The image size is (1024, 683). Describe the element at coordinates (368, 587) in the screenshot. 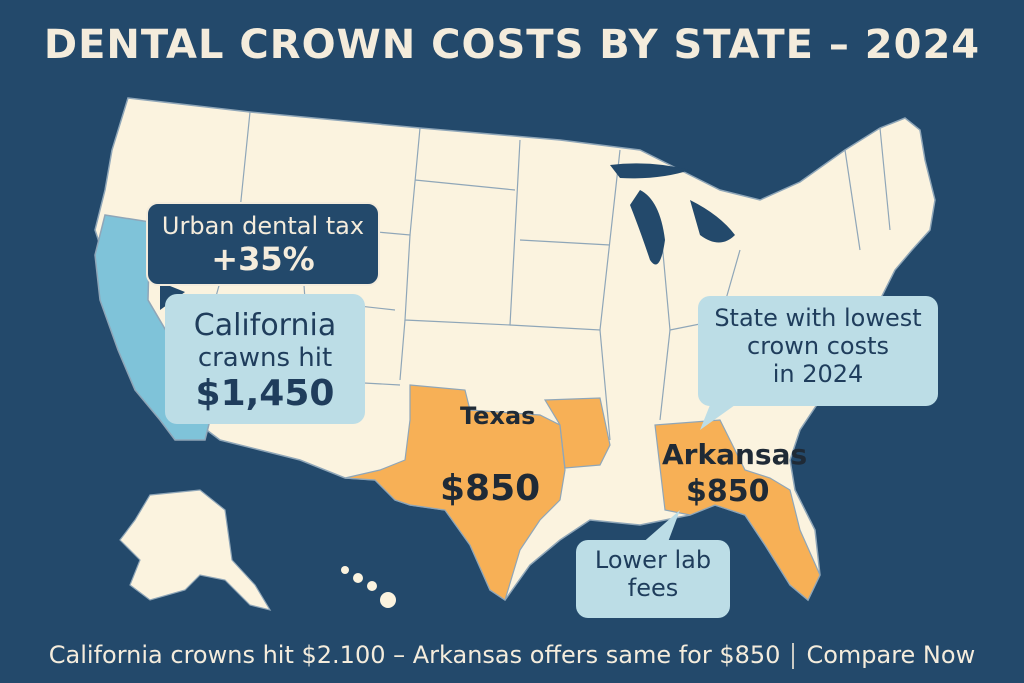

I see `hawaii-shape` at that location.